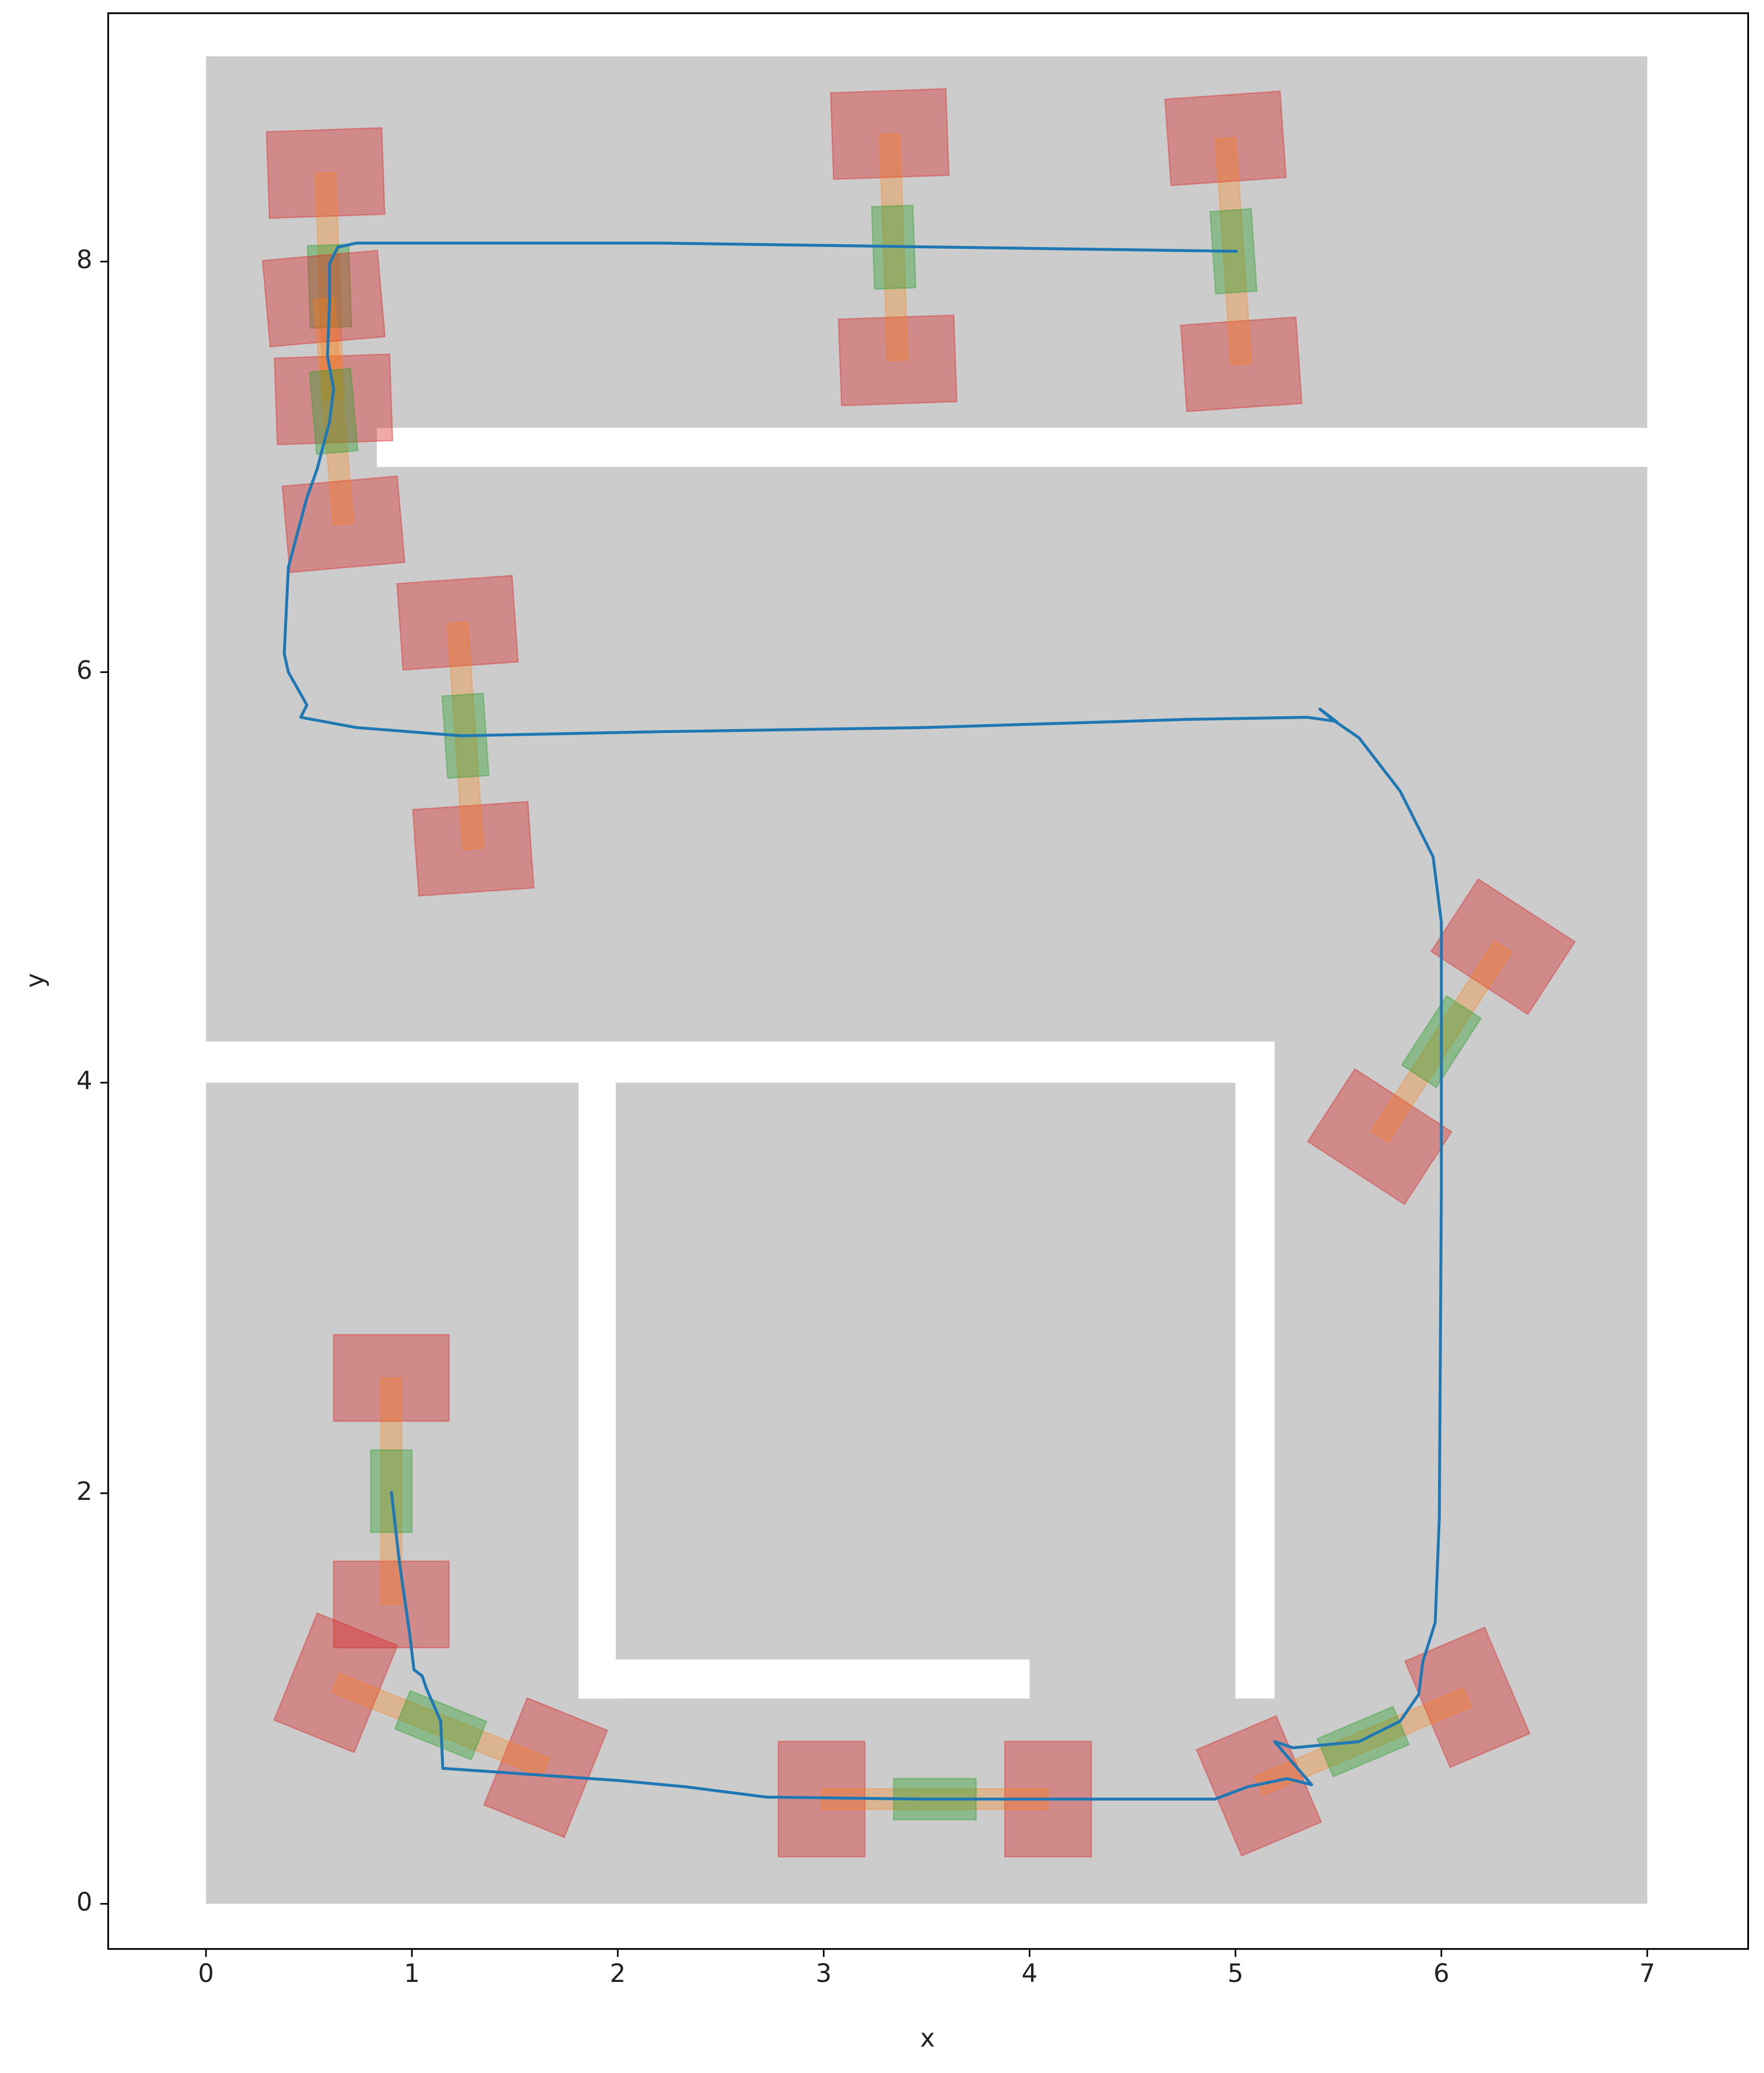  Describe the element at coordinates (618, 1973) in the screenshot. I see `x-tick-label: 2` at that location.